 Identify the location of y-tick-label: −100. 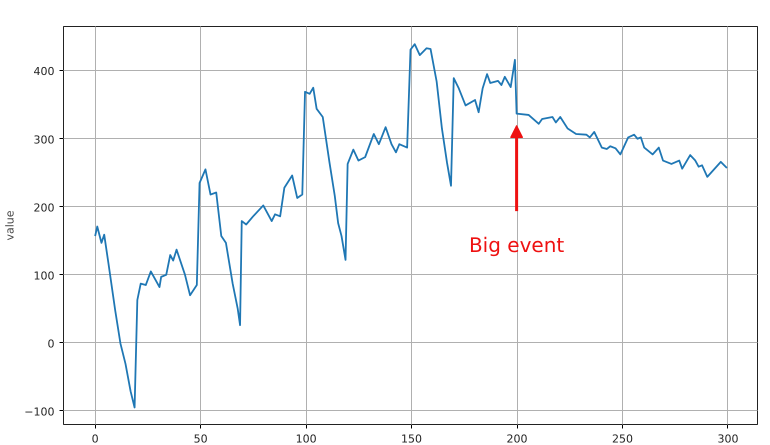
(39, 411).